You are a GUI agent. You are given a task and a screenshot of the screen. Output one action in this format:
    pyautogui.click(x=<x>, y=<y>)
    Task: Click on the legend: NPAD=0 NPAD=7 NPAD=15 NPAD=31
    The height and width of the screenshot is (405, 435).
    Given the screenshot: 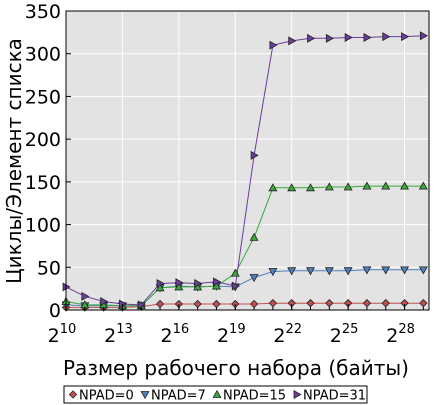 What is the action you would take?
    pyautogui.click(x=215, y=394)
    